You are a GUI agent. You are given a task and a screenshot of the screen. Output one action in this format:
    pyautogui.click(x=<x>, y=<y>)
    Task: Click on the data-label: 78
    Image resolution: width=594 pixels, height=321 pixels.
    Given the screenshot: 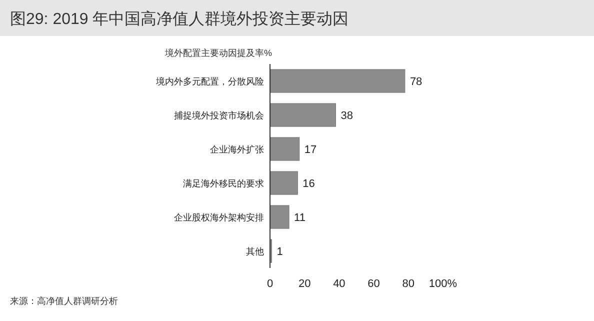 What is the action you would take?
    pyautogui.click(x=416, y=82)
    